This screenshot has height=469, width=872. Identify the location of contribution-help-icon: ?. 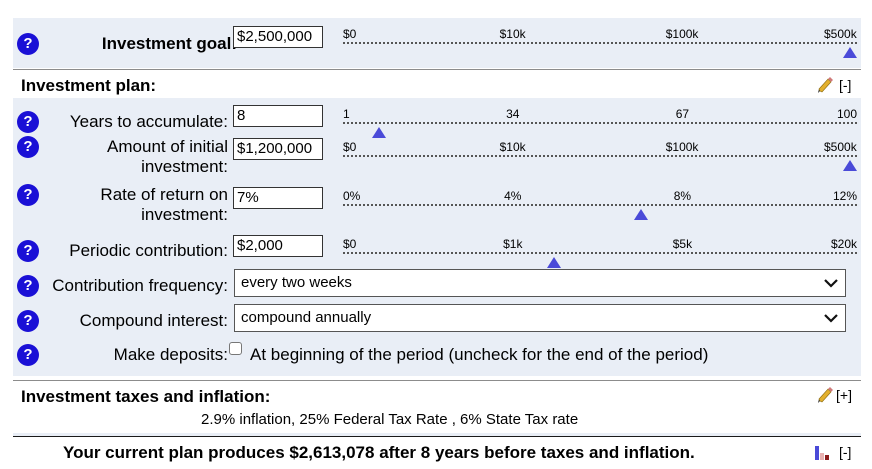
(28, 251).